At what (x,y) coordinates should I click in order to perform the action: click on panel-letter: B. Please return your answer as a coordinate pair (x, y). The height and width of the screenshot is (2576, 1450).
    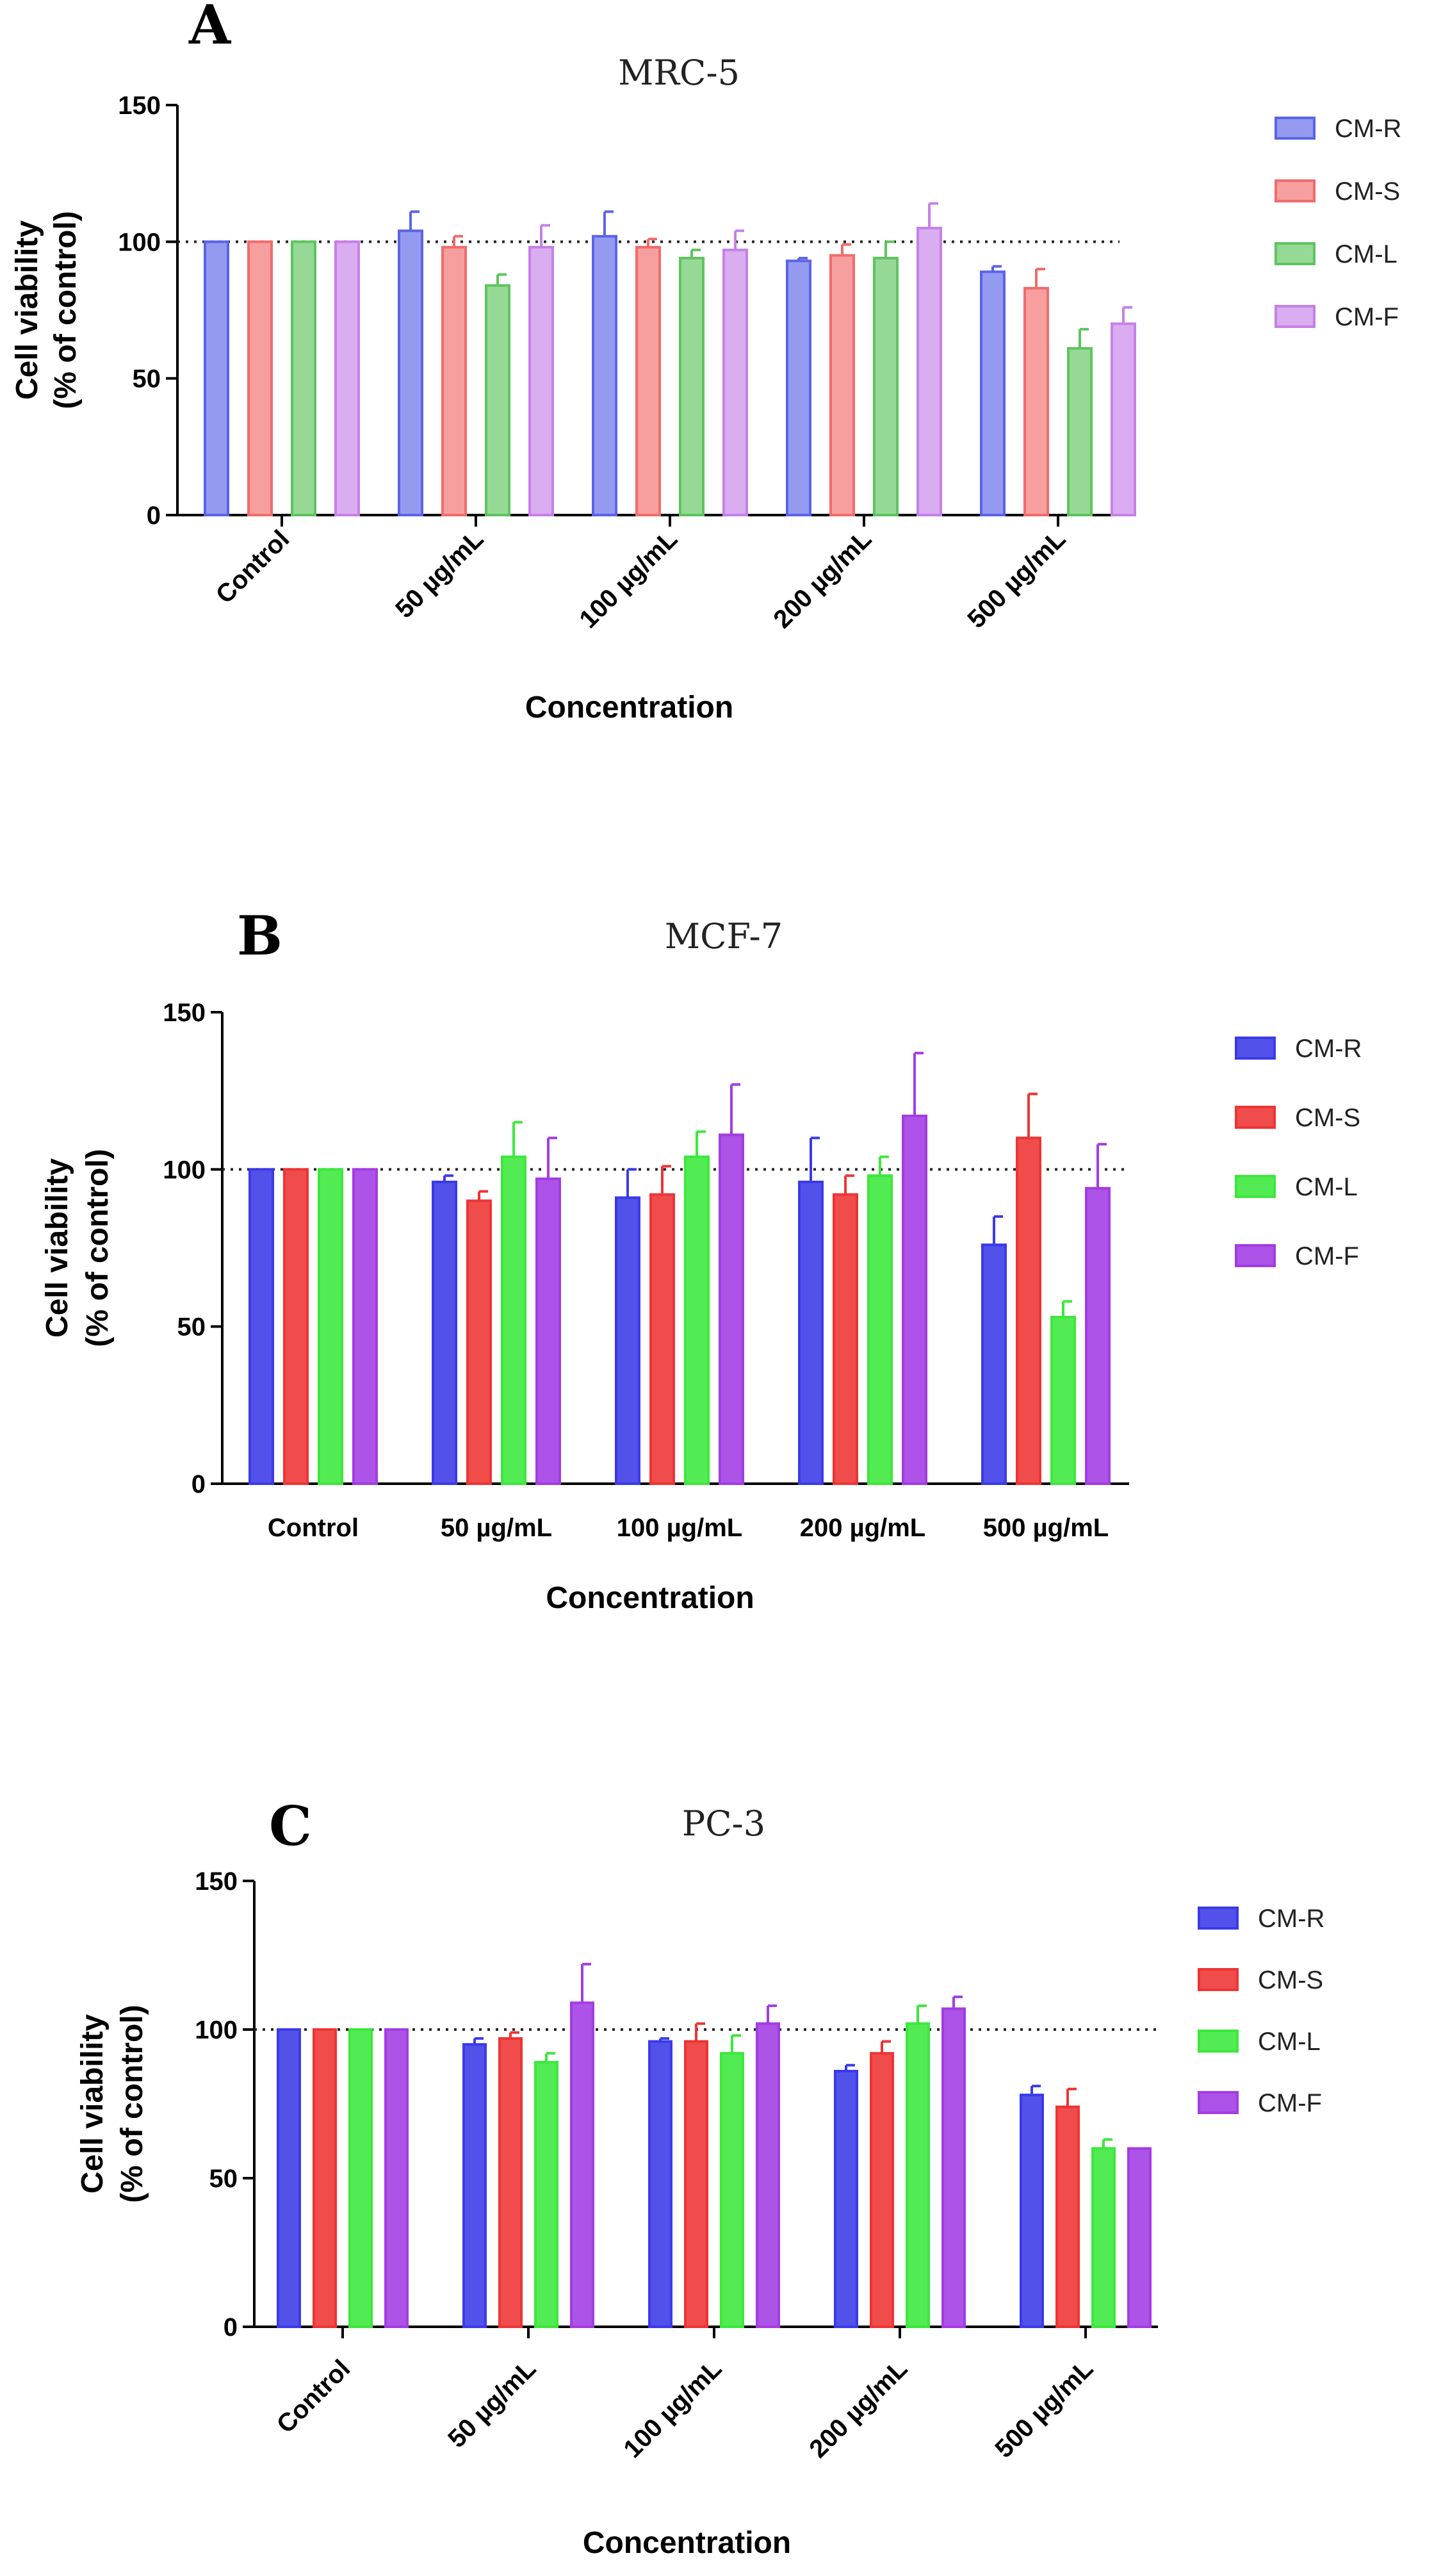
    Looking at the image, I should click on (260, 935).